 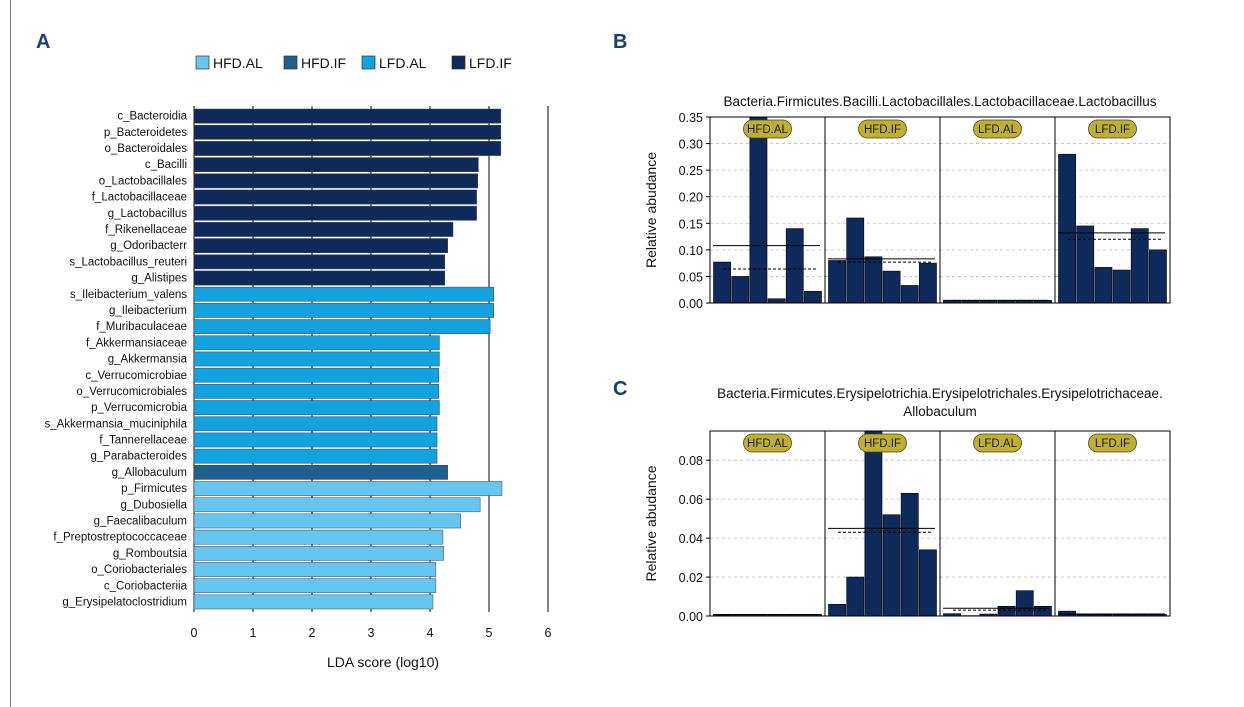 I want to click on lda-bar-g_Akkermansia, so click(x=316, y=359).